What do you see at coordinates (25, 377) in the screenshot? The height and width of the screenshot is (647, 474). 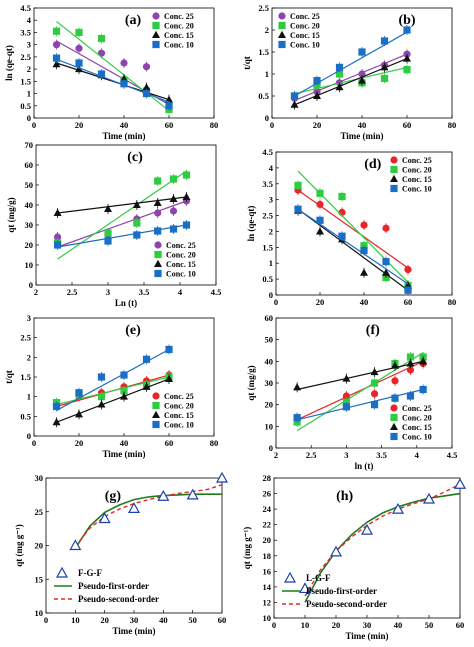 I see `y-tick-label: 1.5` at bounding box center [25, 377].